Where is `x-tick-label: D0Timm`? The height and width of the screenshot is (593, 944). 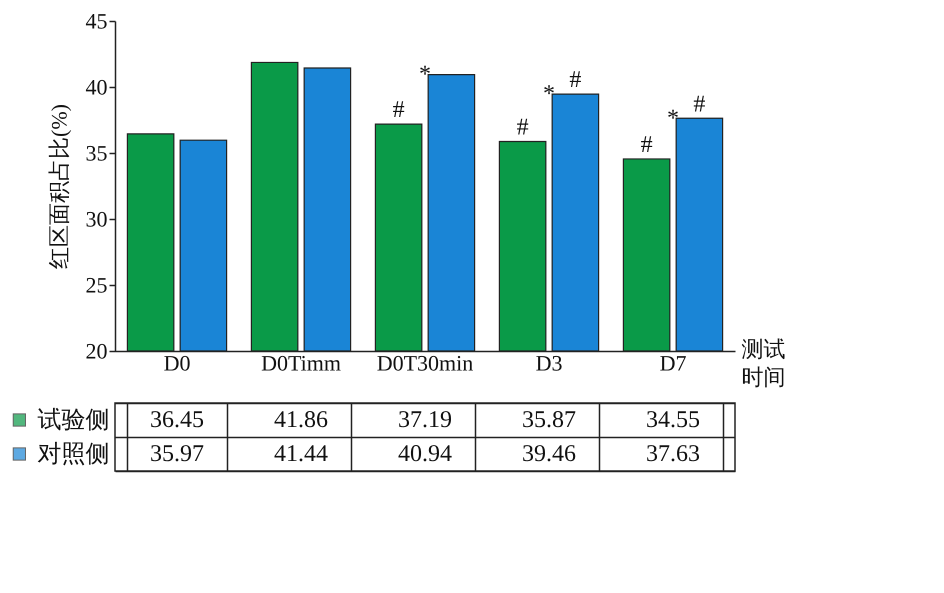
x-tick-label: D0Timm is located at coordinates (301, 363).